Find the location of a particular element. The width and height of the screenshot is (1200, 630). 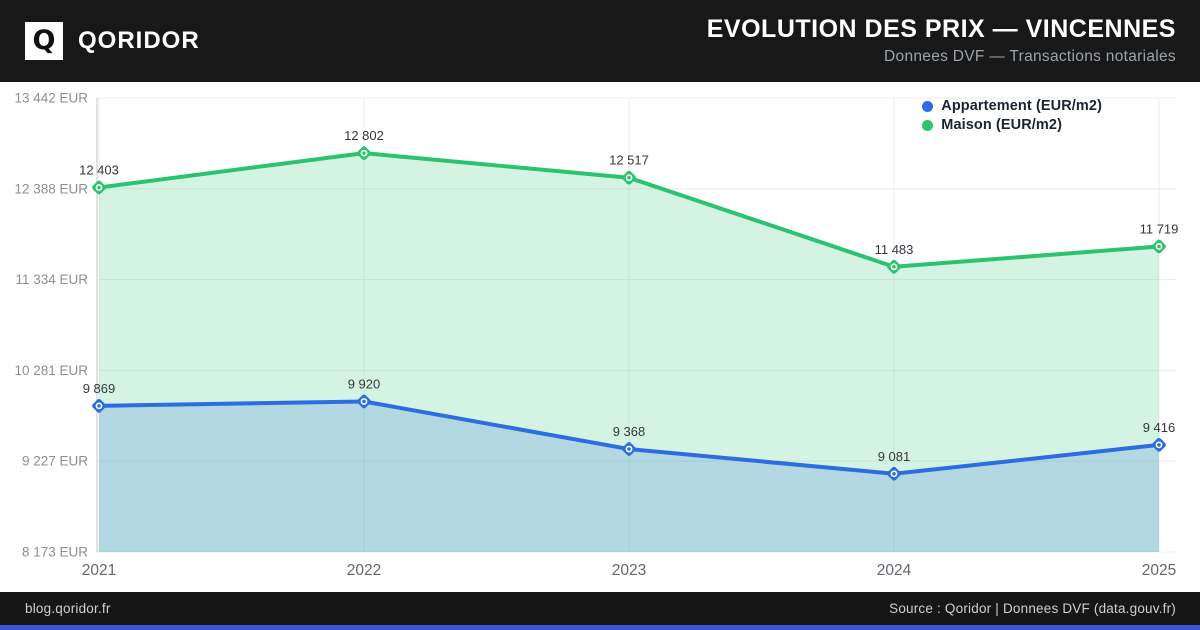

qoridor-logo: Q is located at coordinates (44, 41).